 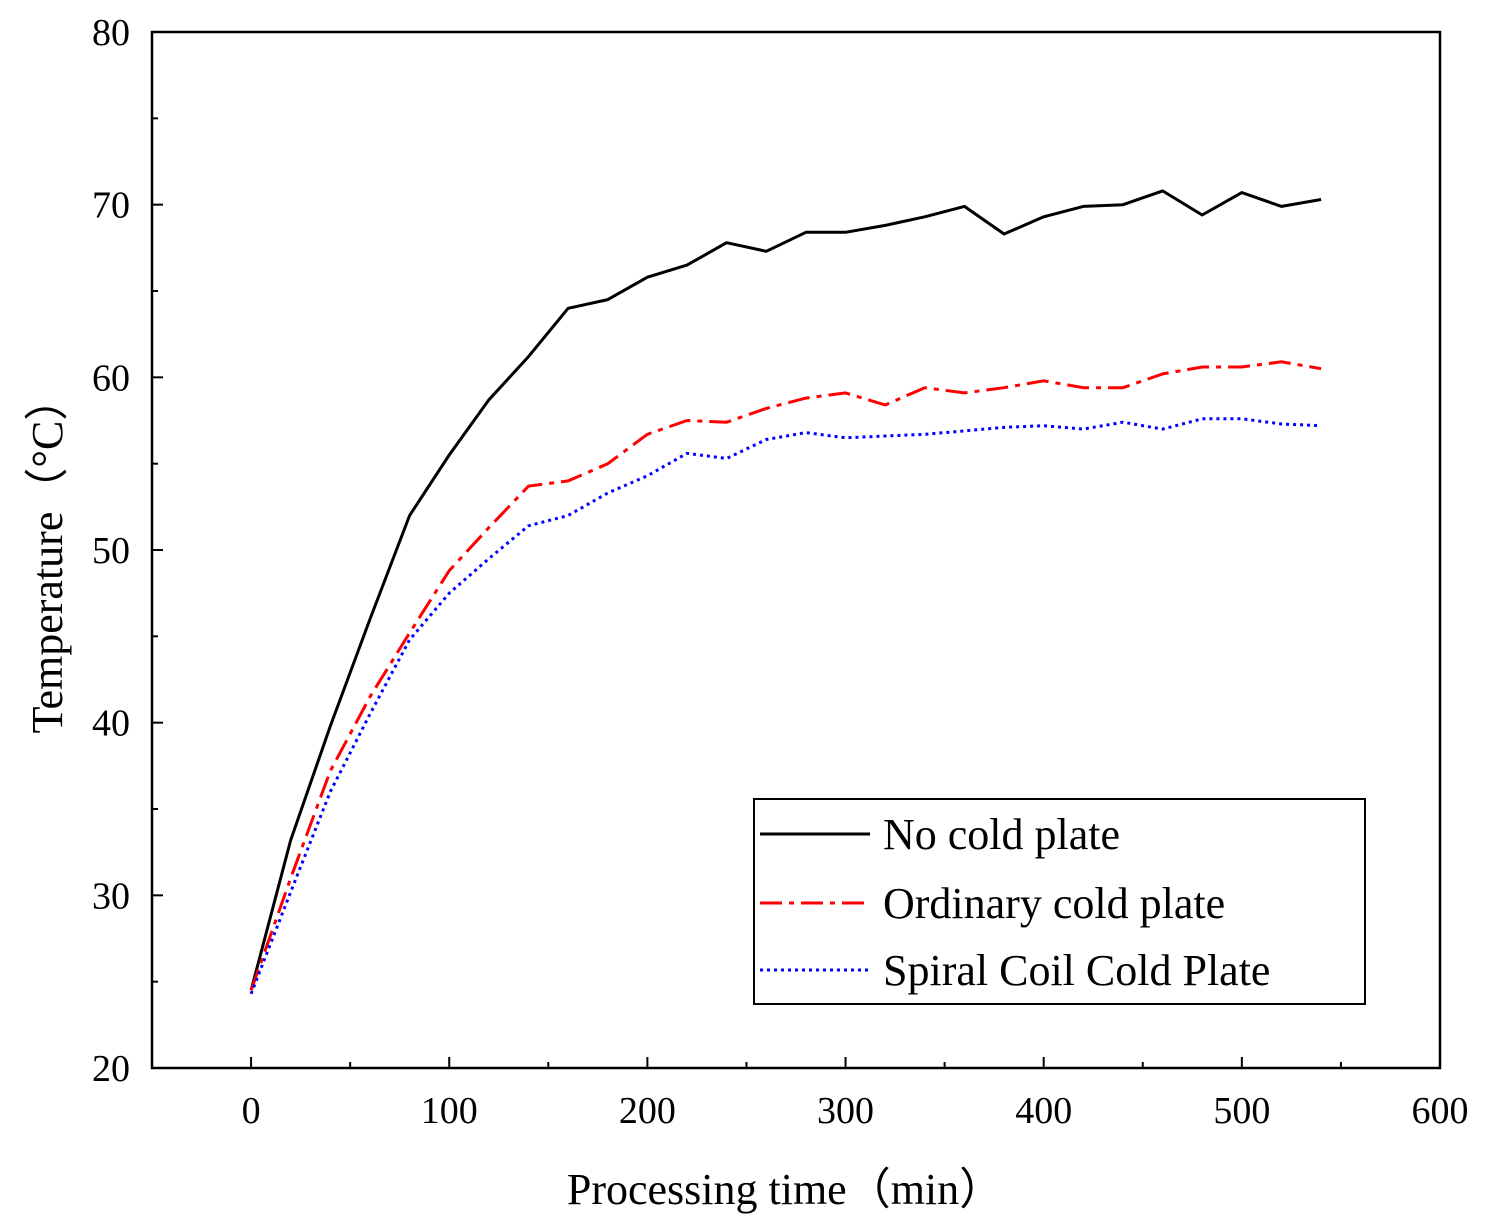 I want to click on x-tick-label: 400, so click(x=1043, y=1111).